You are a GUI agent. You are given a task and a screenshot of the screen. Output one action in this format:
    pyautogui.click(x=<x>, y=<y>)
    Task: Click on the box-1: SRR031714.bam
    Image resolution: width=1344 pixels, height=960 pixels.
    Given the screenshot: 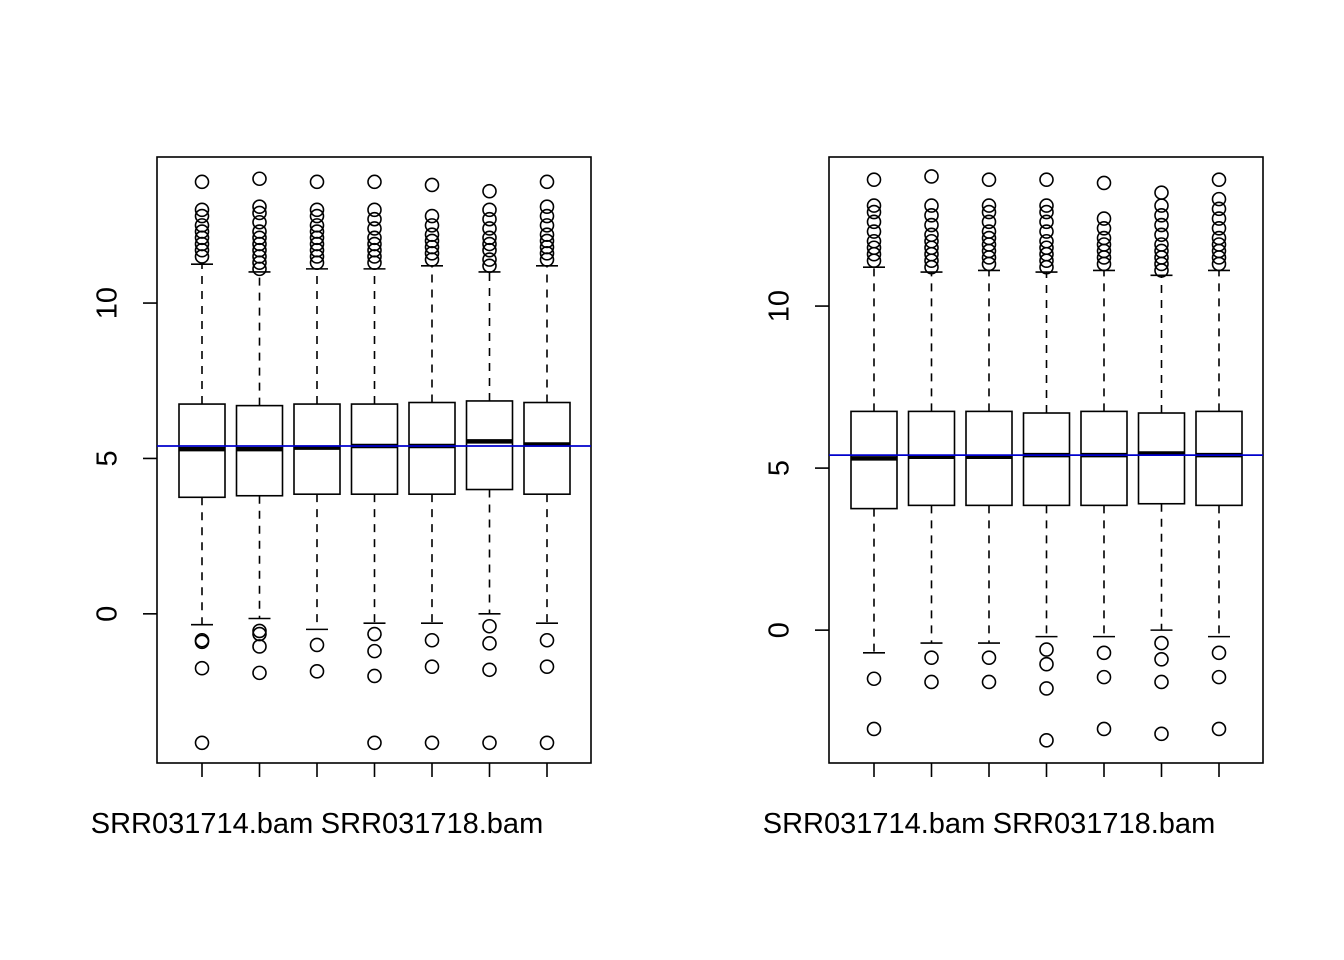 What is the action you would take?
    pyautogui.click(x=202, y=507)
    